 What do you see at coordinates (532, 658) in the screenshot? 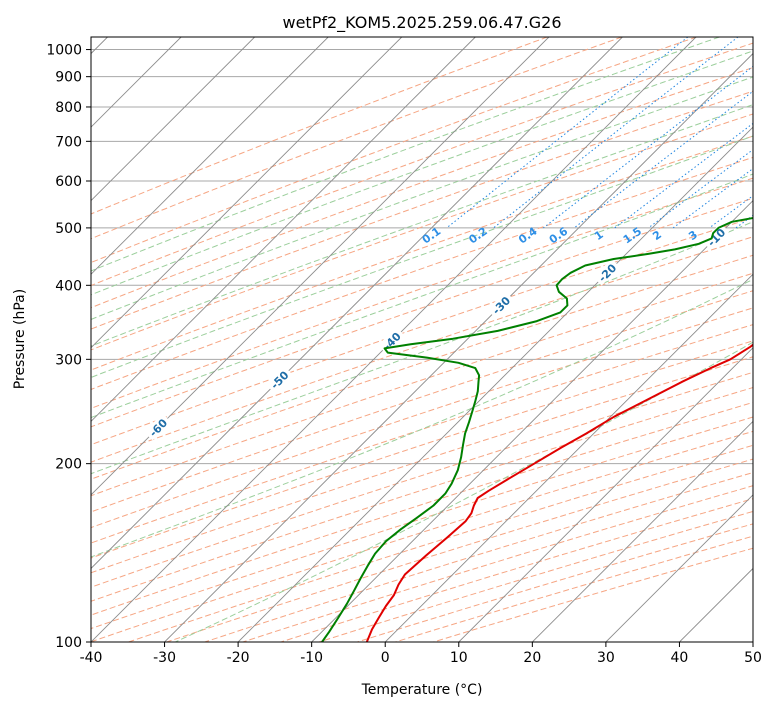
I see `x-tick-label: 20` at bounding box center [532, 658].